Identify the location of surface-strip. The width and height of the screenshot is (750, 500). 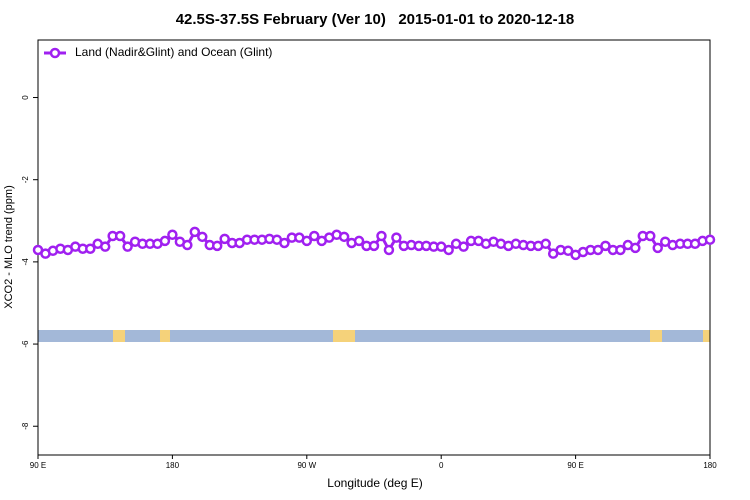
(374, 336).